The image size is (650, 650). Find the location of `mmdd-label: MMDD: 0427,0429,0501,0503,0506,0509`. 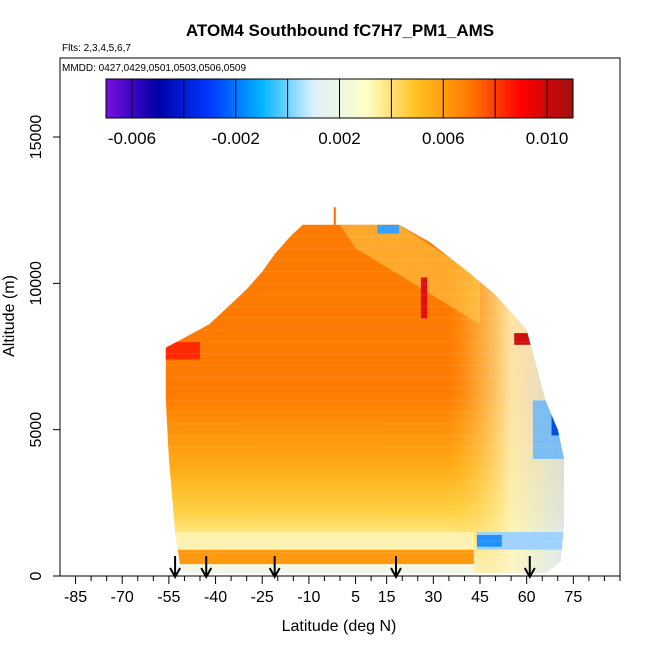

mmdd-label: MMDD: 0427,0429,0501,0503,0506,0509 is located at coordinates (154, 68).